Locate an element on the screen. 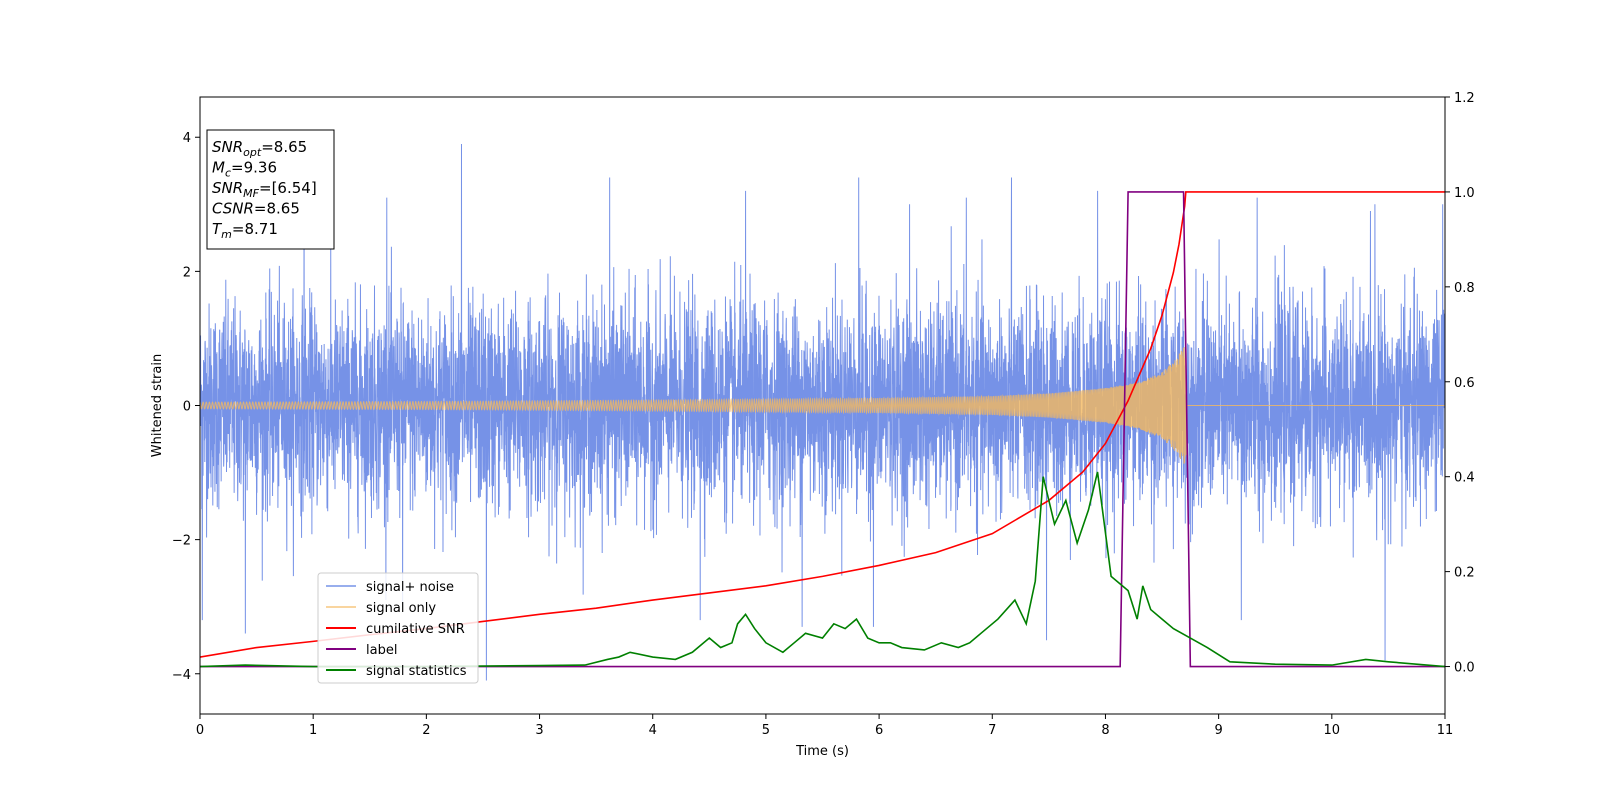  y2-tick-label: 0.6 is located at coordinates (1464, 383).